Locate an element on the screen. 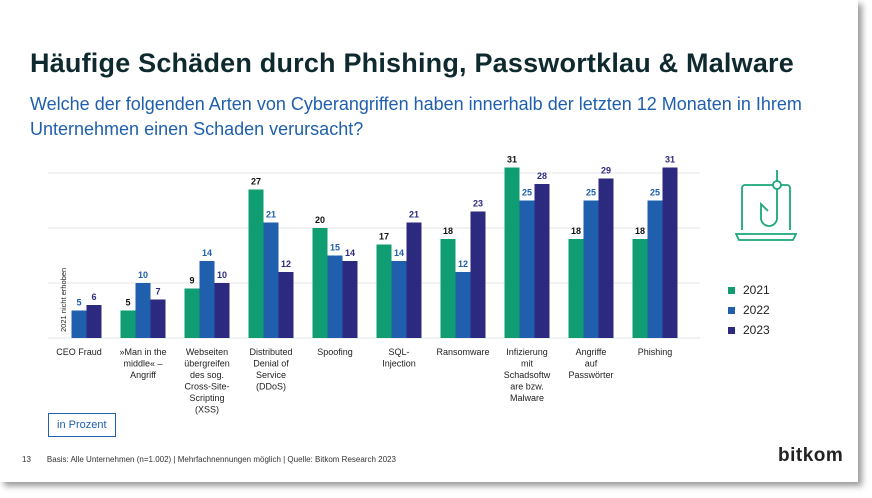  annotation-2021-not-collected: 2021 nicht erhoben is located at coordinates (63, 300).